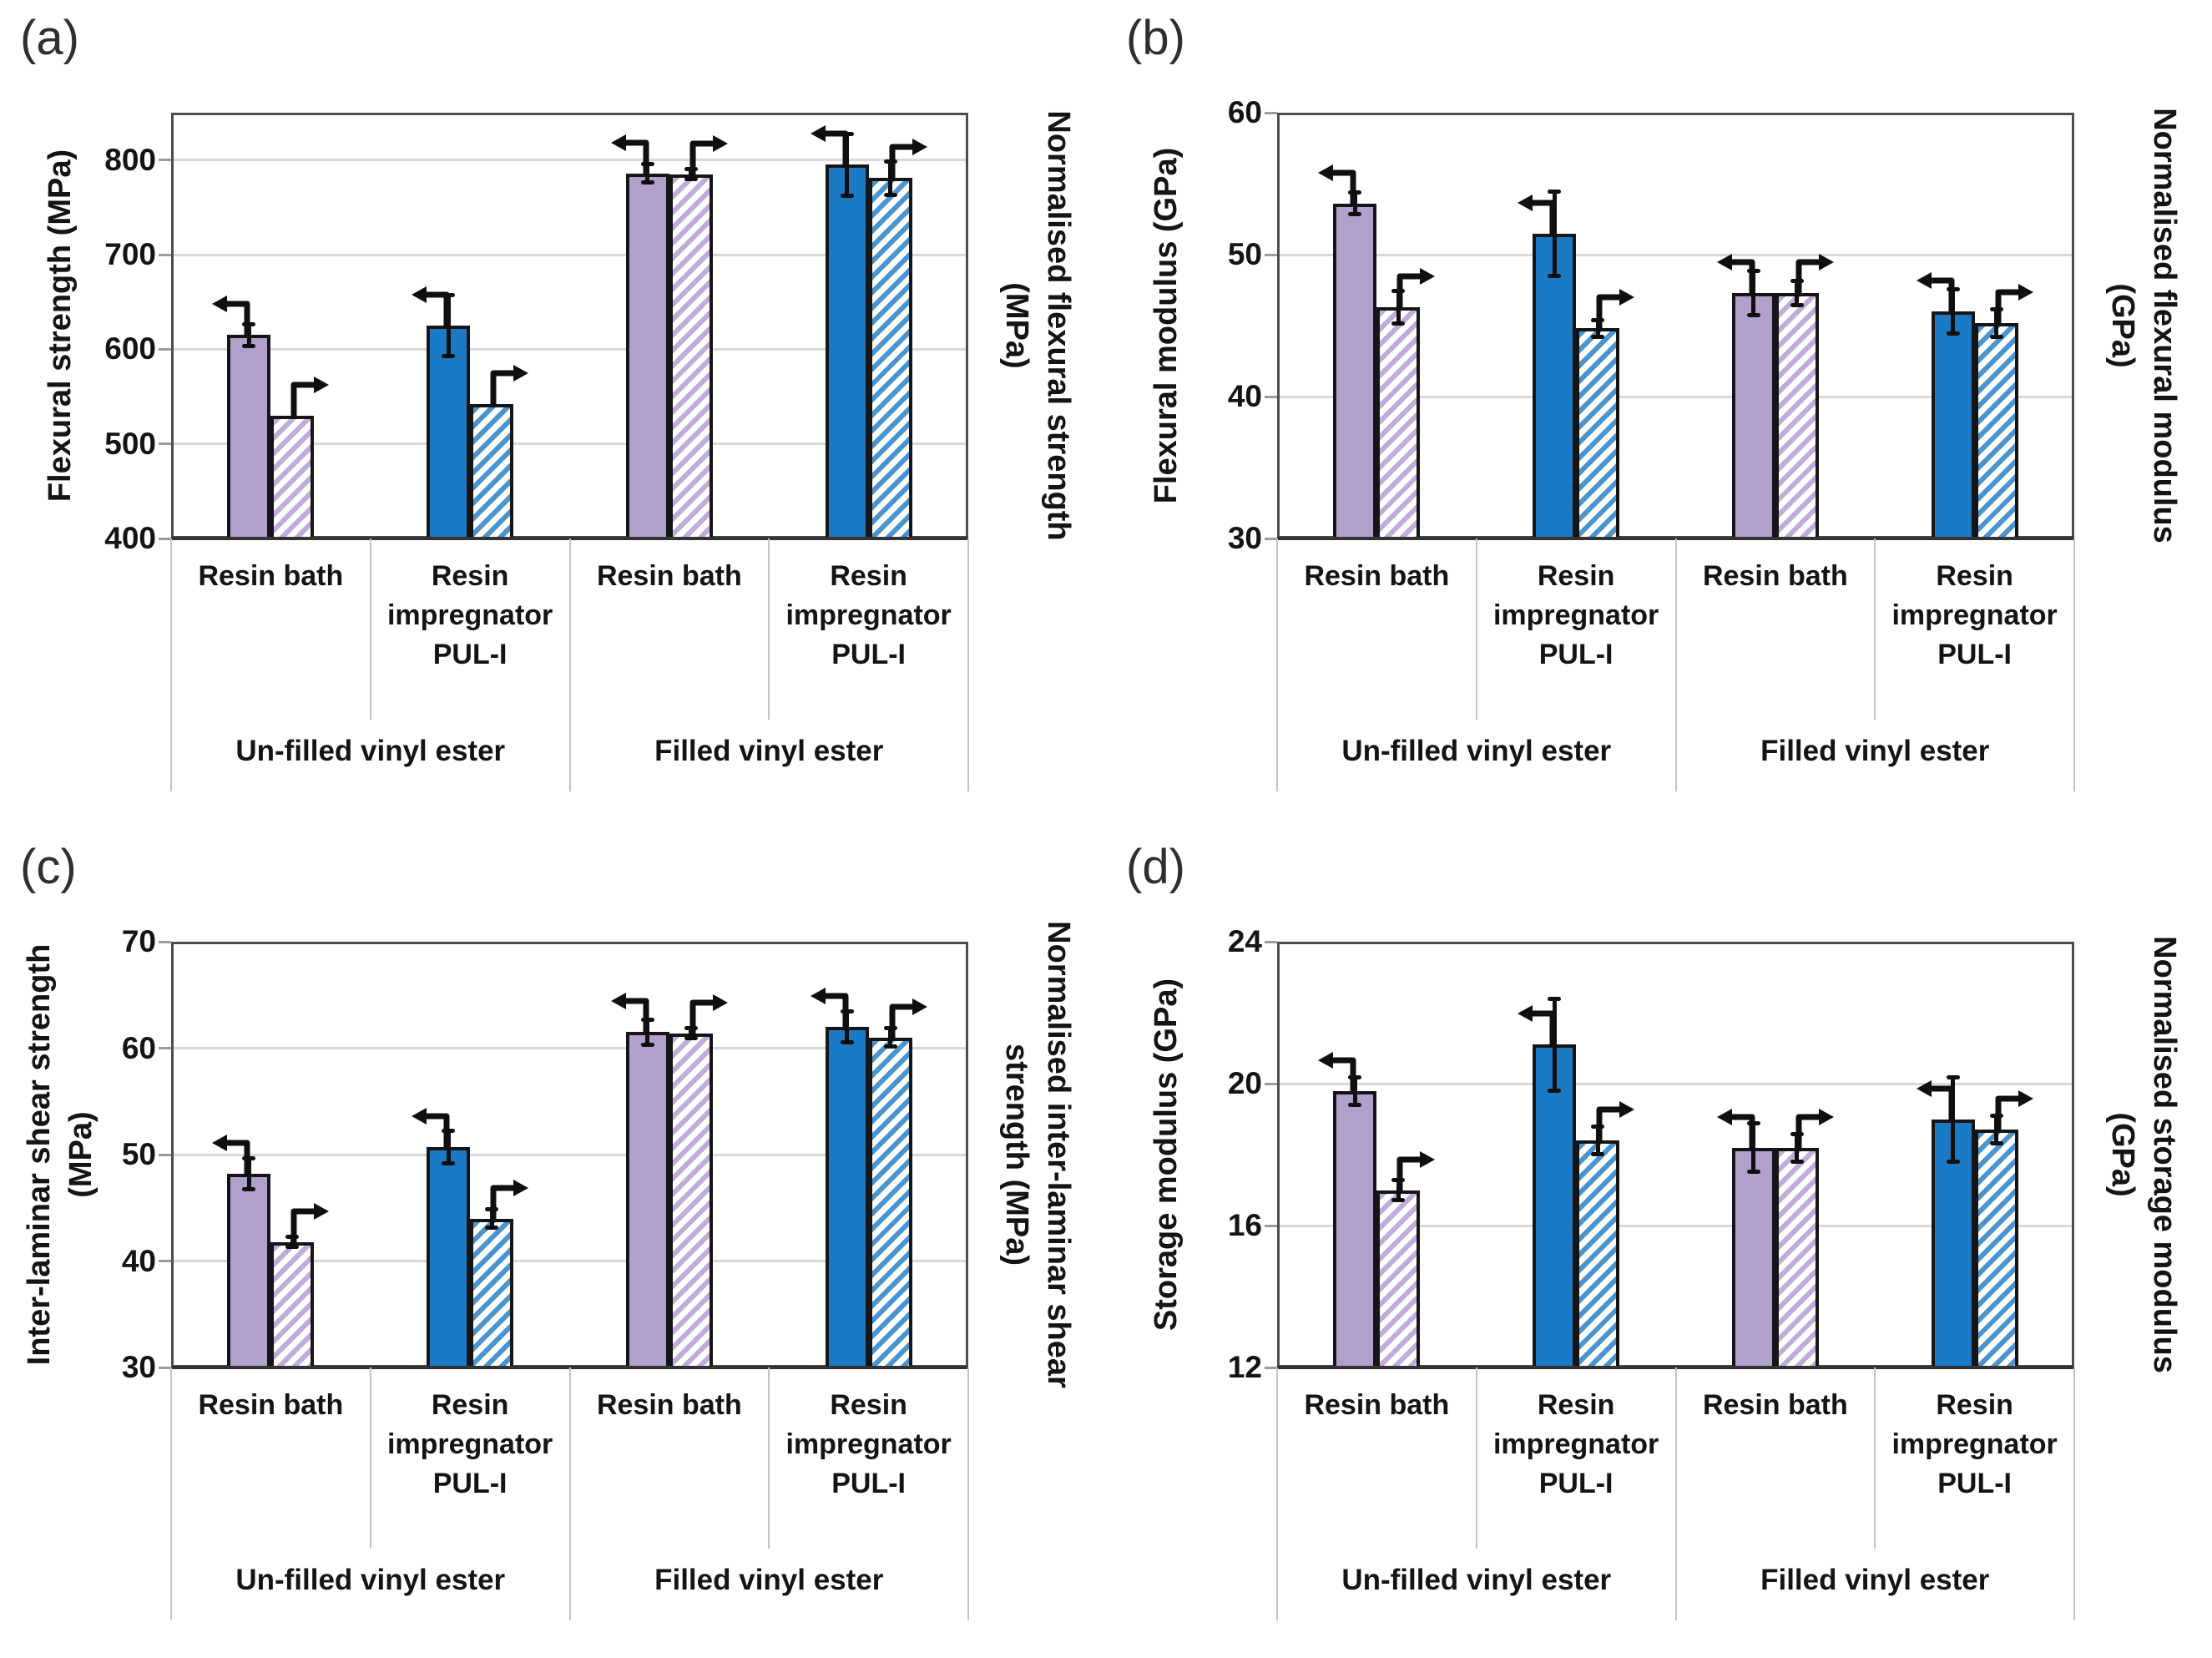 This screenshot has width=2212, height=1658. Describe the element at coordinates (138, 941) in the screenshot. I see `y-tick-label: 70` at that location.